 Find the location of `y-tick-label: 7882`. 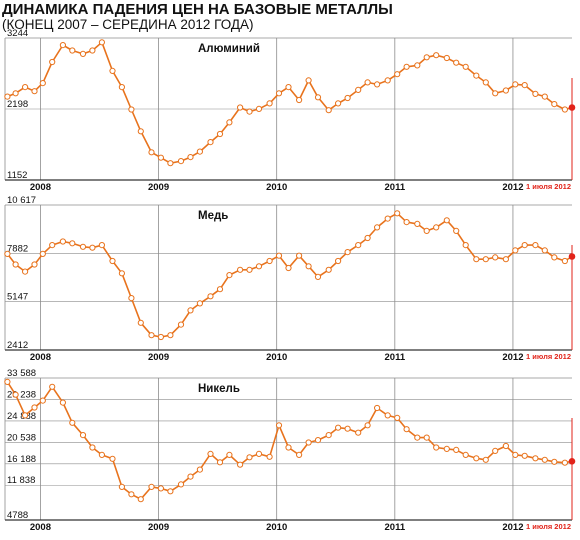

y-tick-label: 7882 is located at coordinates (17, 248).